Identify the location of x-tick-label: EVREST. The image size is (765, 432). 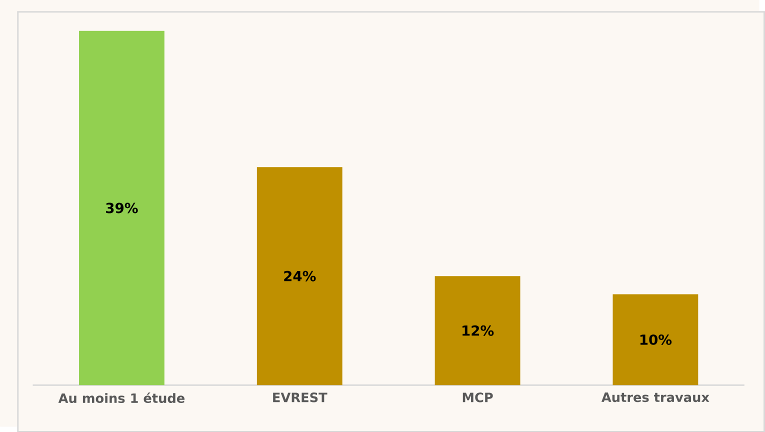
(300, 397).